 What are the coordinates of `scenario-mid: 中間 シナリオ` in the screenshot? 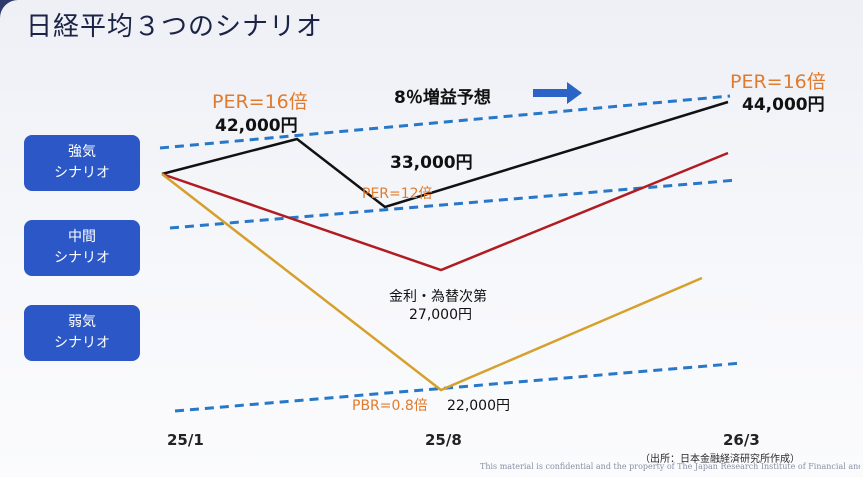 It's located at (82, 248).